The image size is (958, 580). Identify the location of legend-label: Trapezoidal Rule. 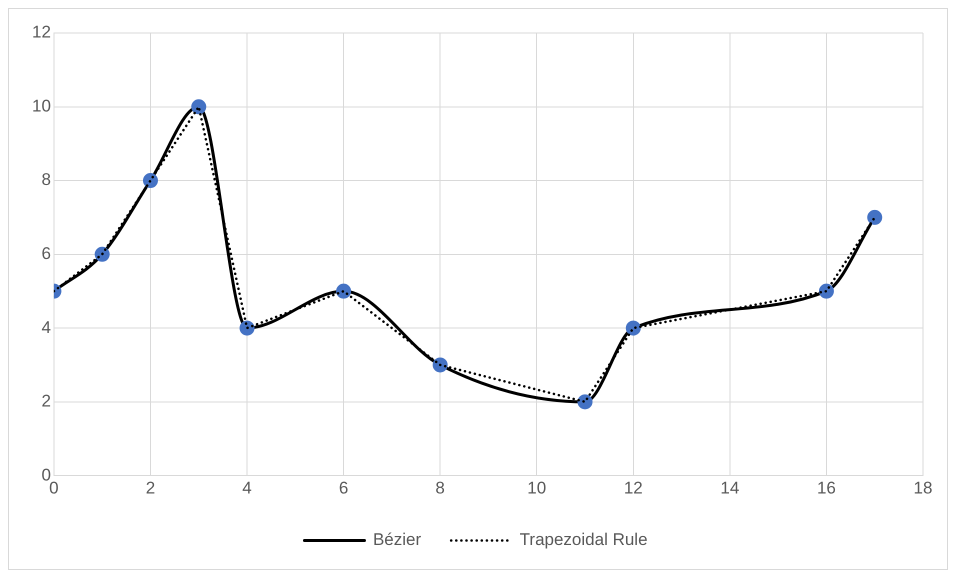
(584, 540).